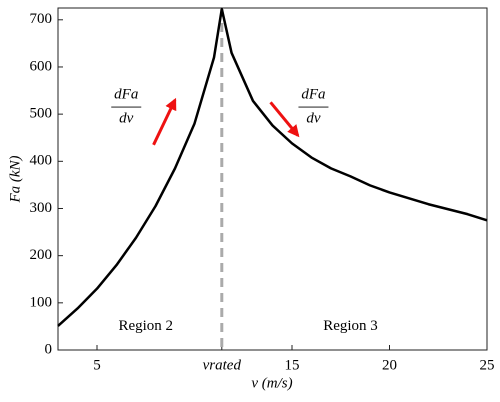 This screenshot has width=500, height=402. What do you see at coordinates (389, 365) in the screenshot?
I see `x-tick-label: 20` at bounding box center [389, 365].